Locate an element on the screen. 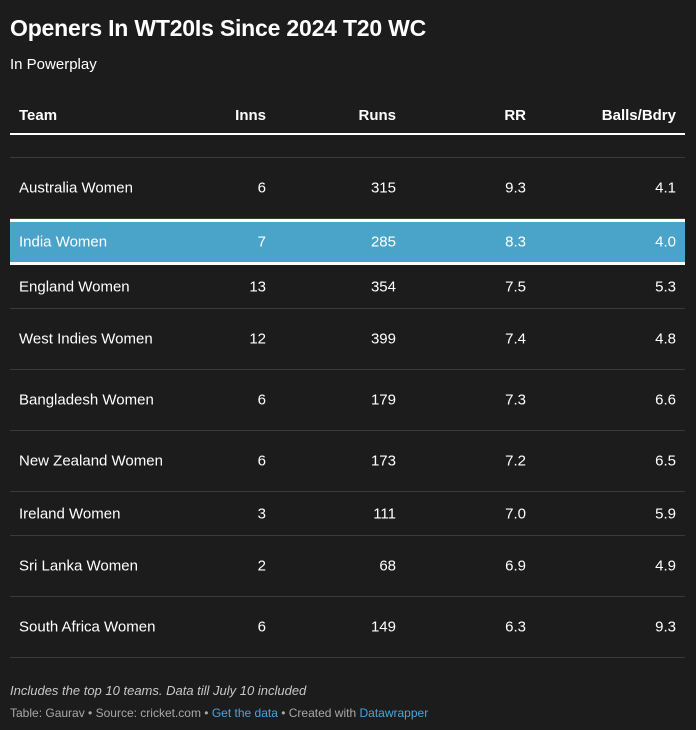 The image size is (696, 730). cell-balls-bdry: 4.8 is located at coordinates (665, 339).